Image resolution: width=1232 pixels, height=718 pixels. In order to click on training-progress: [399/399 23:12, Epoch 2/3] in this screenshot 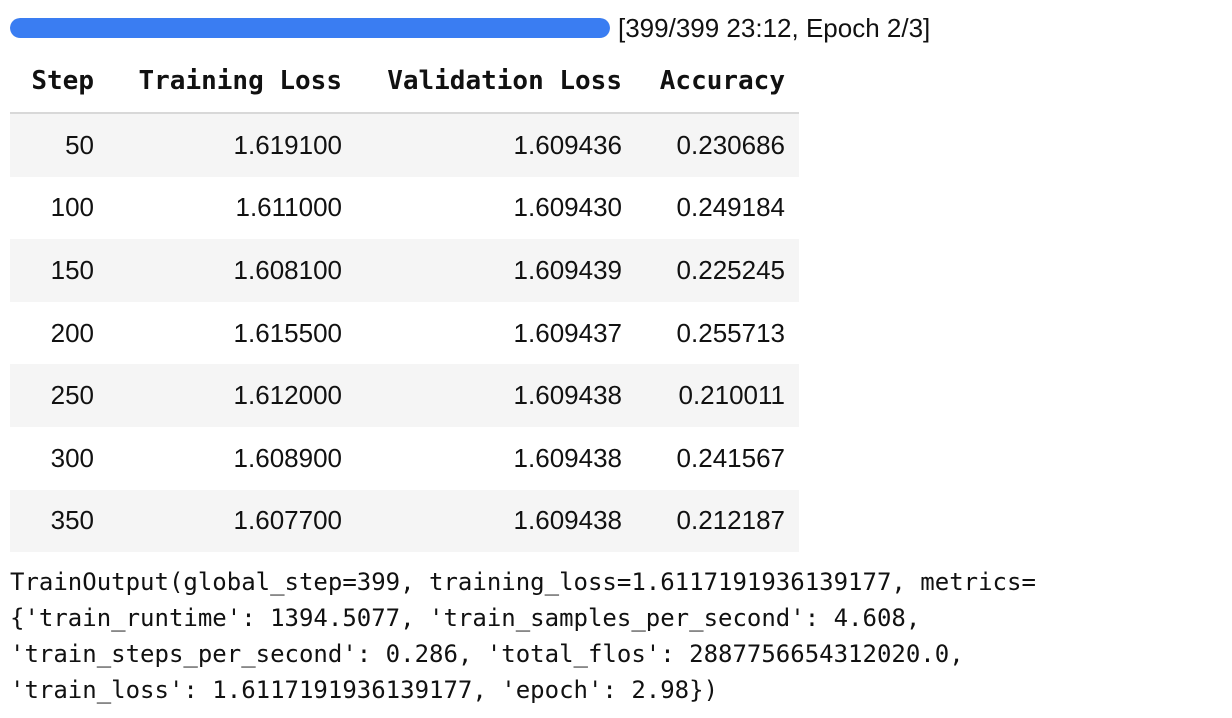, I will do `click(470, 28)`.